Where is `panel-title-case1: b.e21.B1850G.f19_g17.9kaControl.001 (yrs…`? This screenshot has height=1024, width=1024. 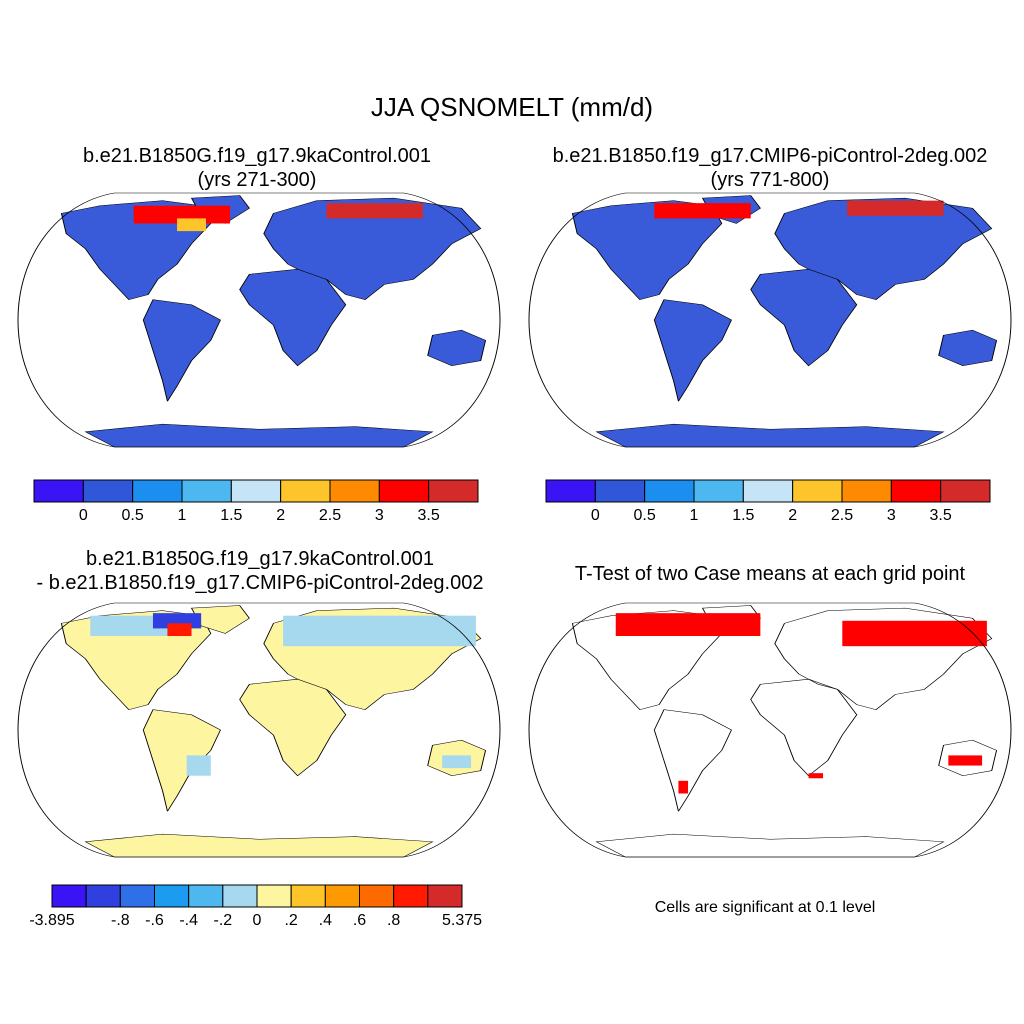 panel-title-case1: b.e21.B1850G.f19_g17.9kaControl.001 (yrs… is located at coordinates (257, 168).